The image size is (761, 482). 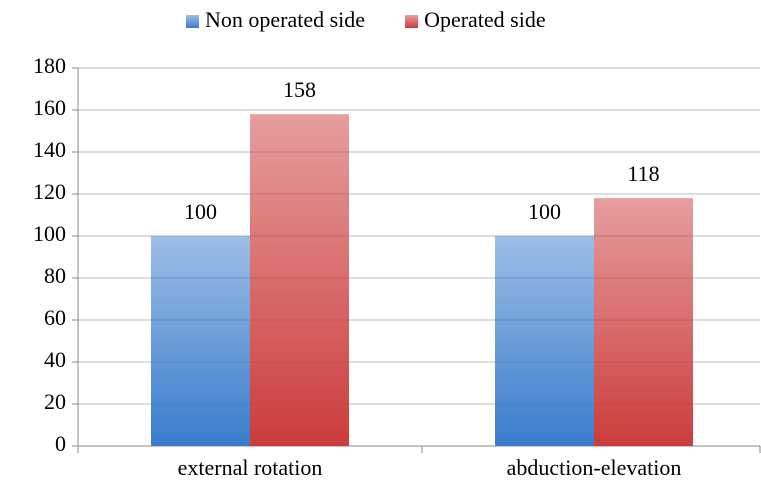 What do you see at coordinates (250, 467) in the screenshot?
I see `x-tick-label: external rotation` at bounding box center [250, 467].